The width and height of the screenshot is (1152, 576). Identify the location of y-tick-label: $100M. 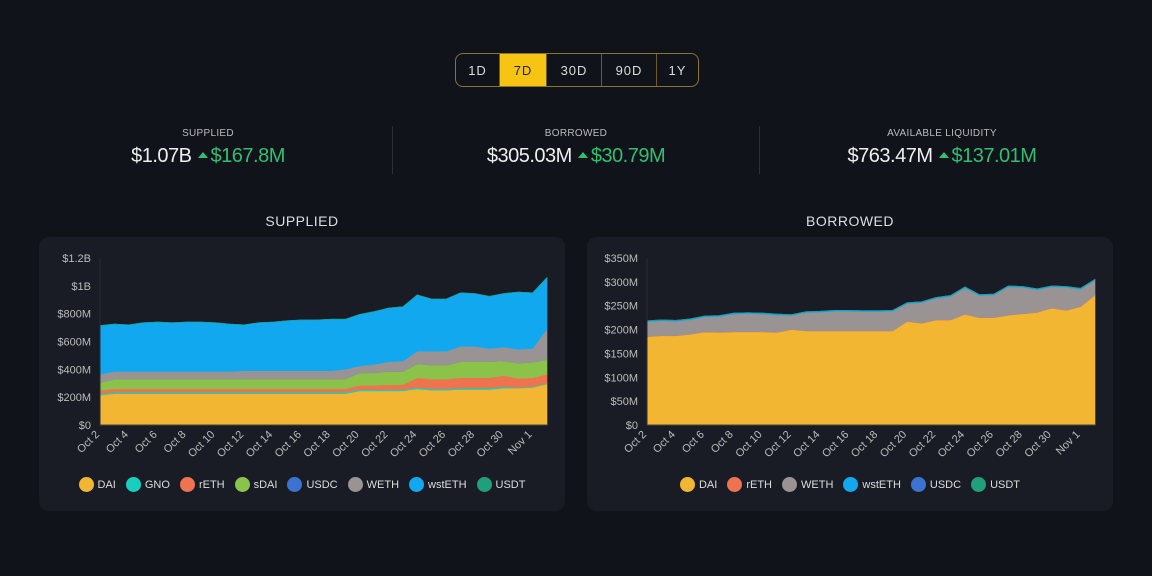
(621, 378).